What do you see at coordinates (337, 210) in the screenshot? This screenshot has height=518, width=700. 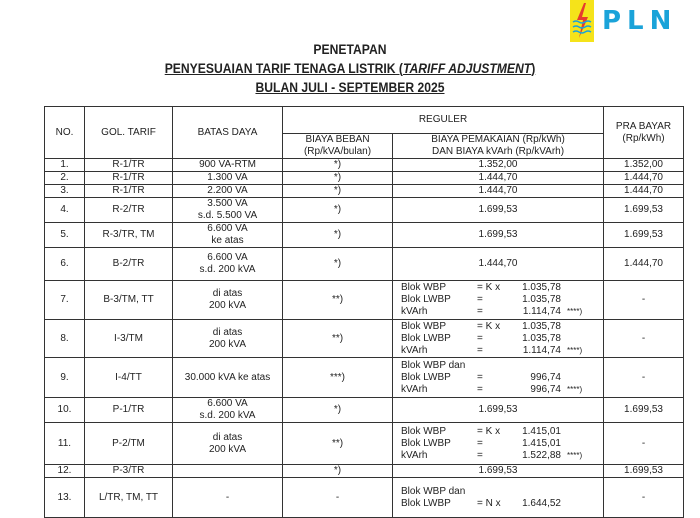 I see `biaya-beban: *)` at bounding box center [337, 210].